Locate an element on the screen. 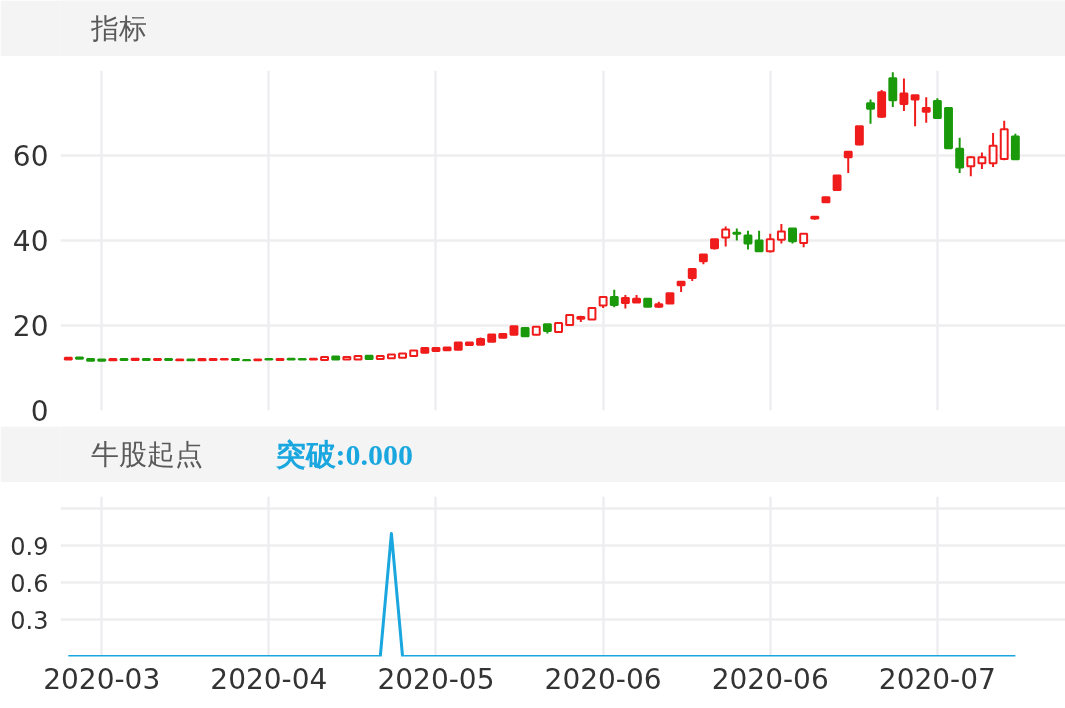 This screenshot has height=708, width=1065. y-tick-label: 0.9 is located at coordinates (29, 546).